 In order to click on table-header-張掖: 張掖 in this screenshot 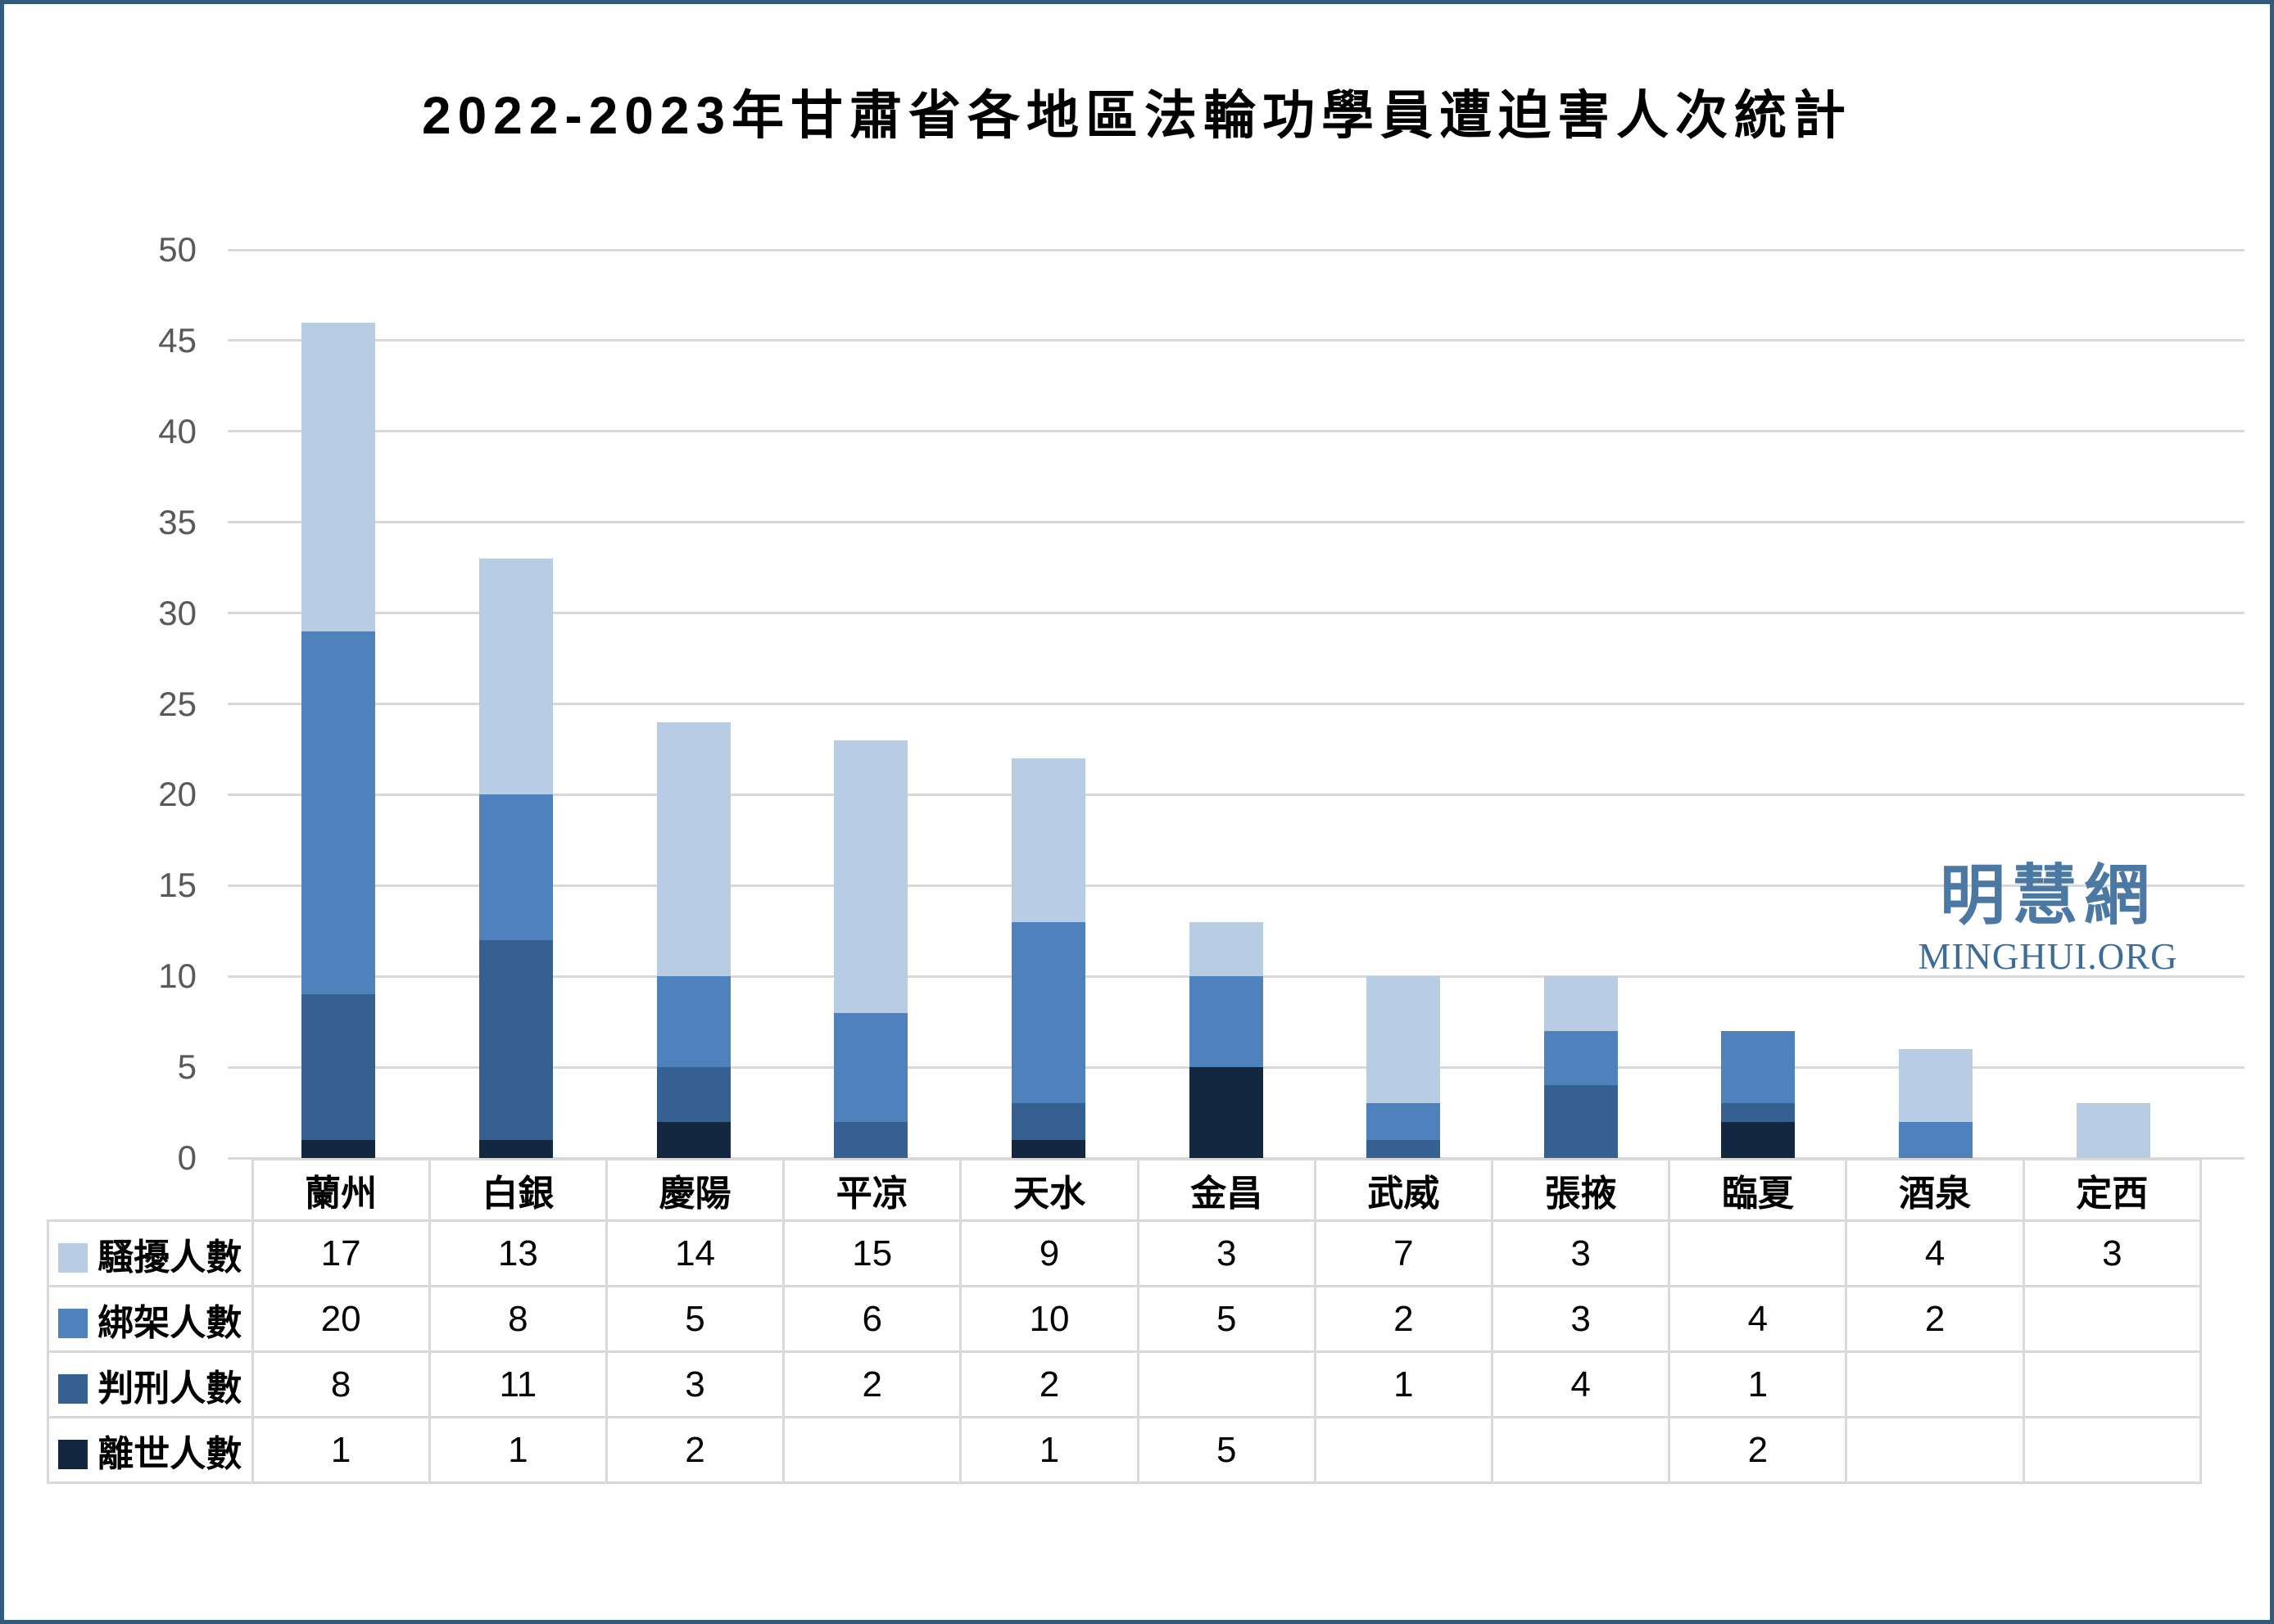, I will do `click(1581, 1190)`.